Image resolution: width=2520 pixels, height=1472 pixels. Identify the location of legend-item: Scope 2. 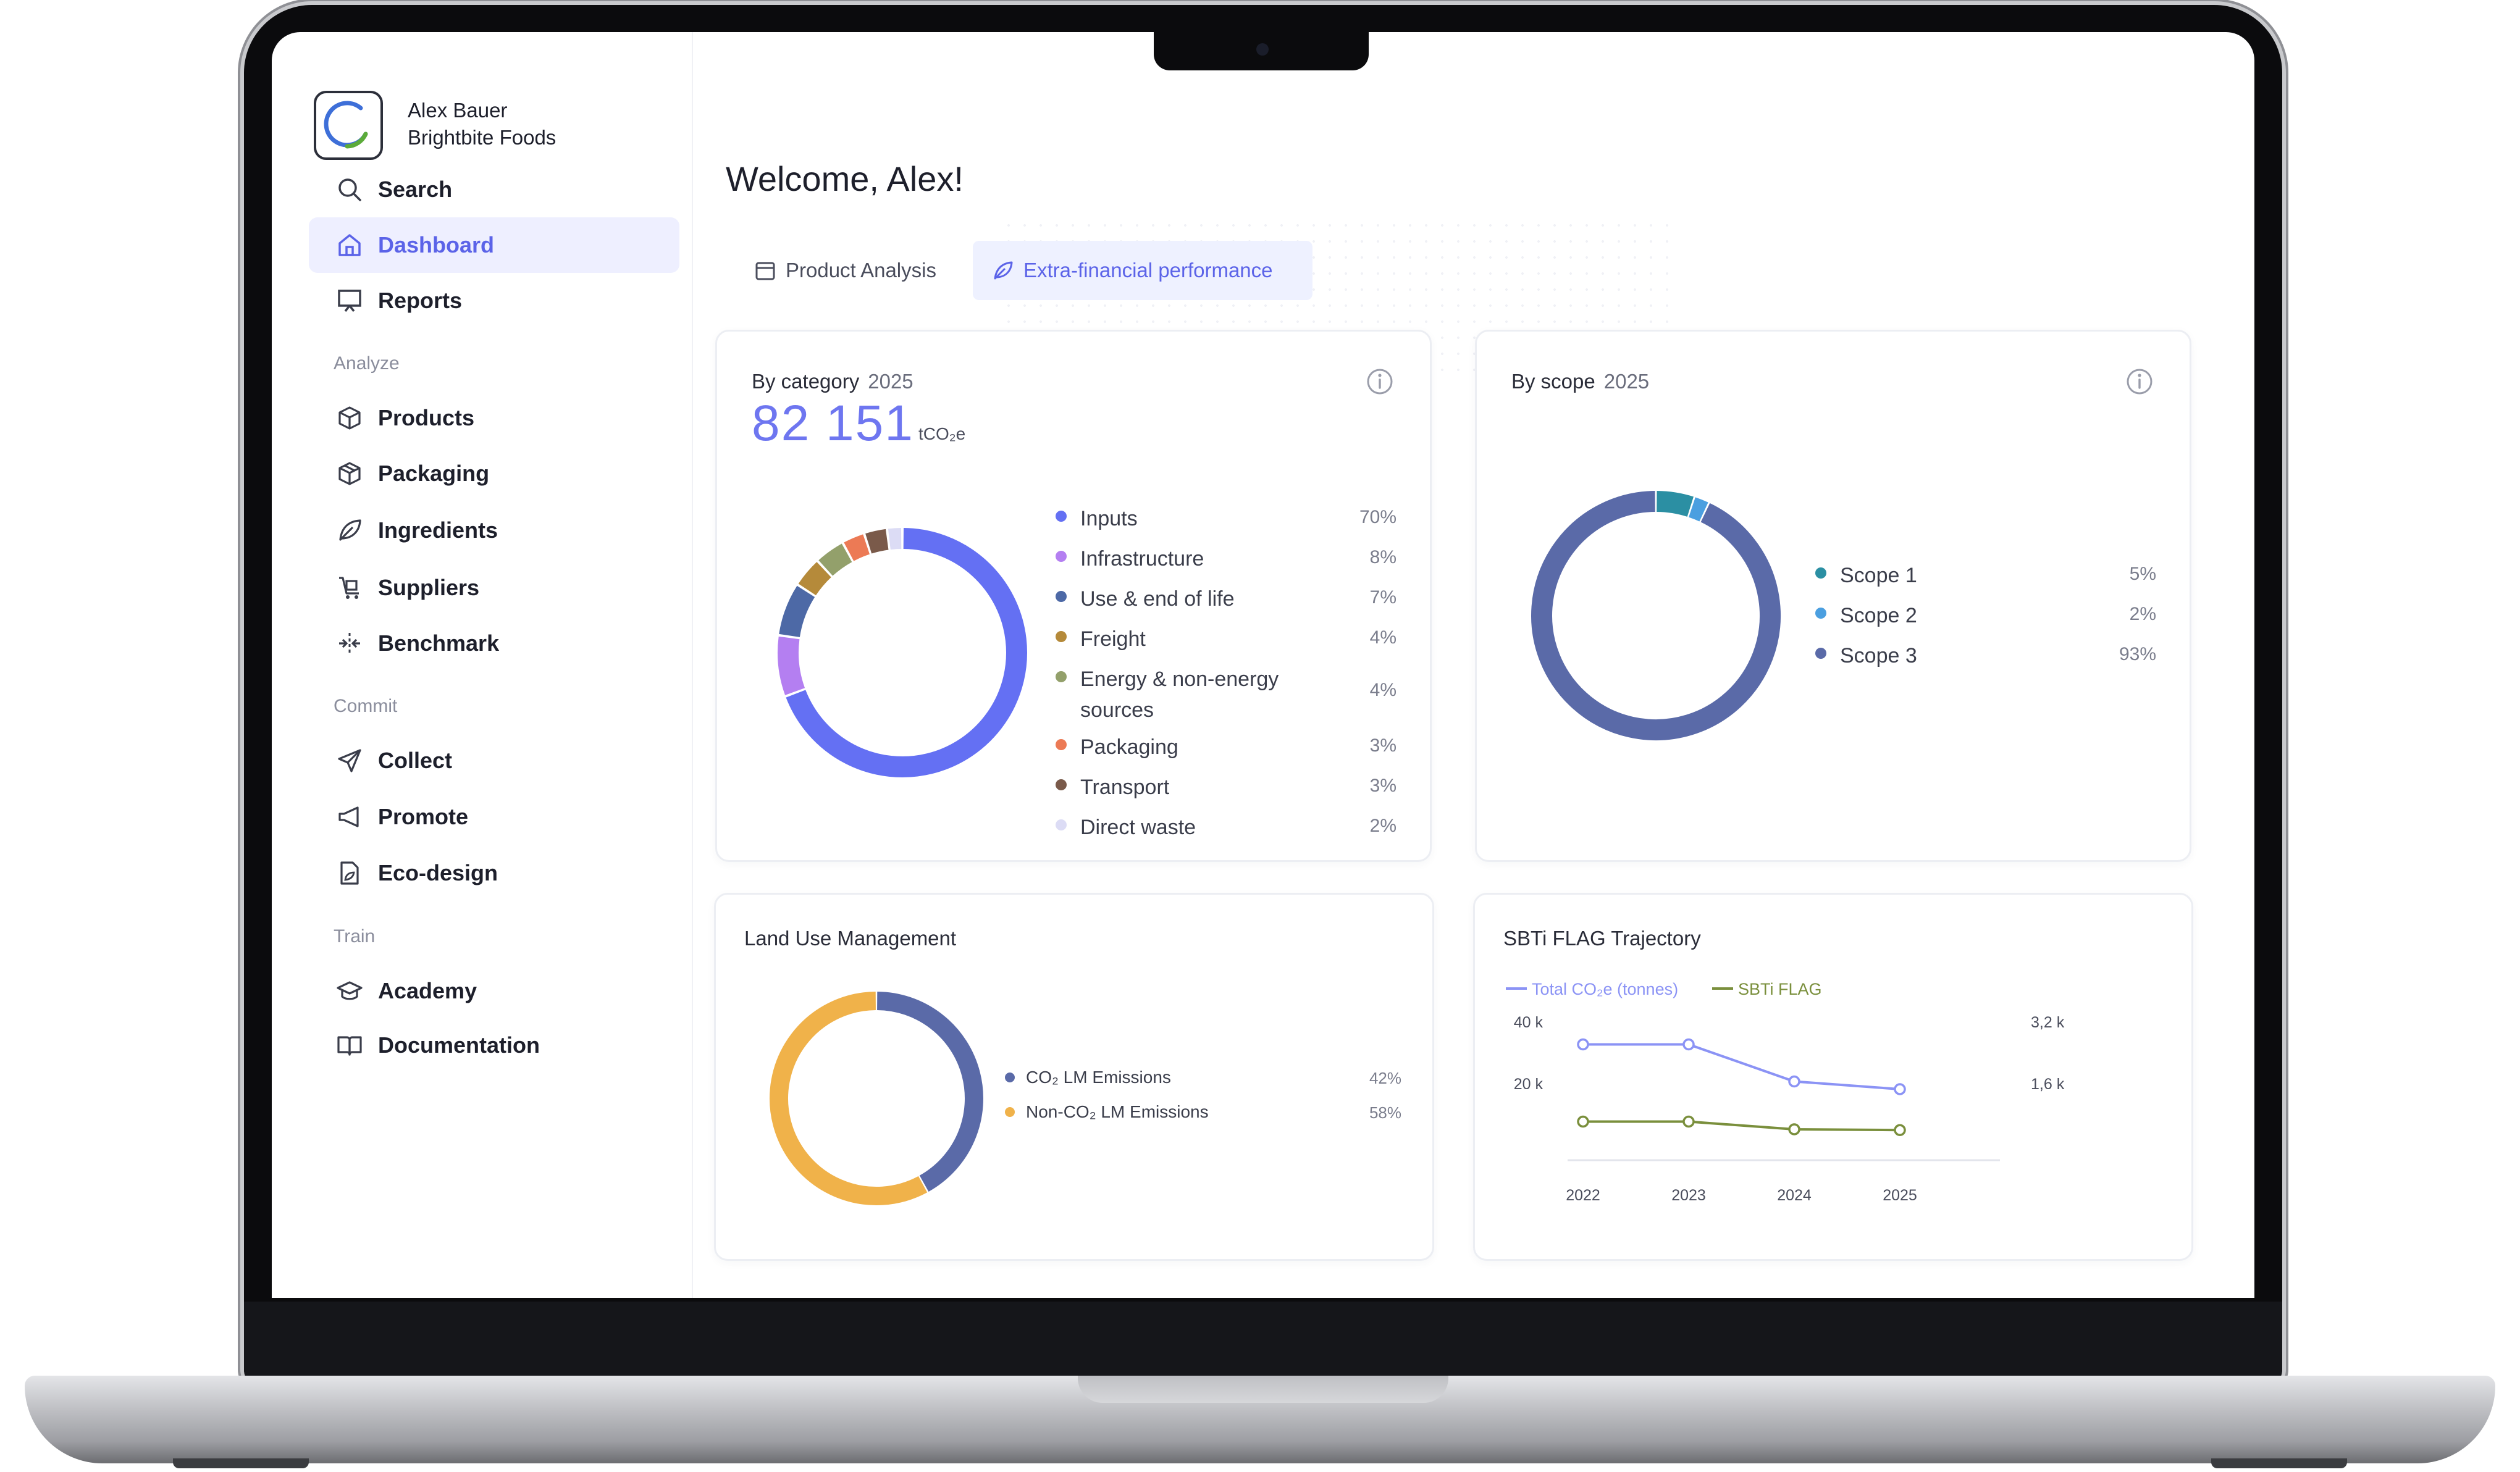
(1866, 615).